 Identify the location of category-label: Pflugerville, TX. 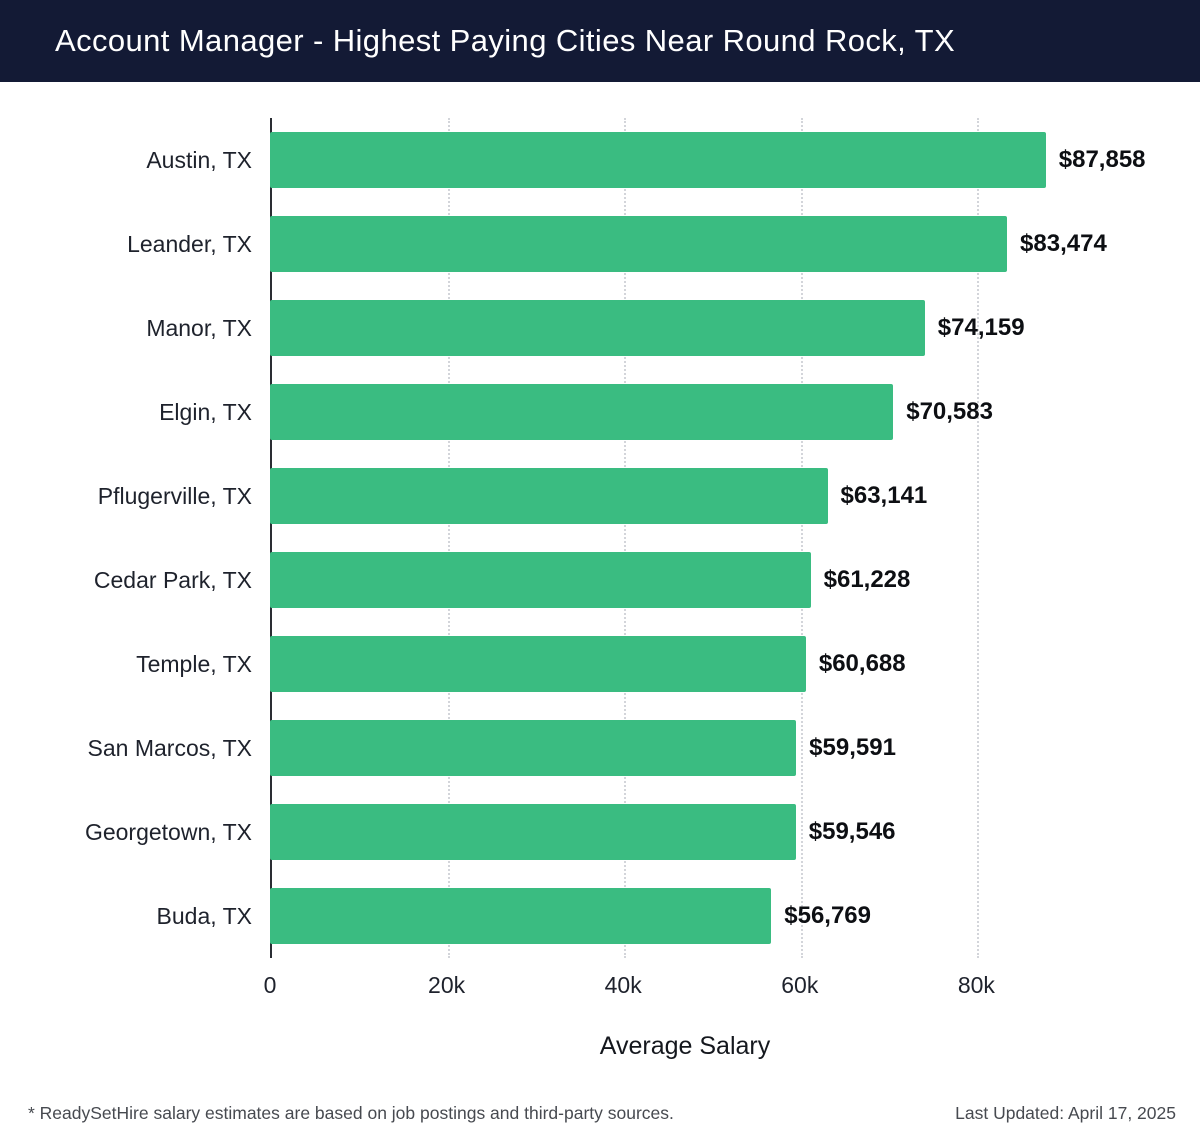
(174, 495).